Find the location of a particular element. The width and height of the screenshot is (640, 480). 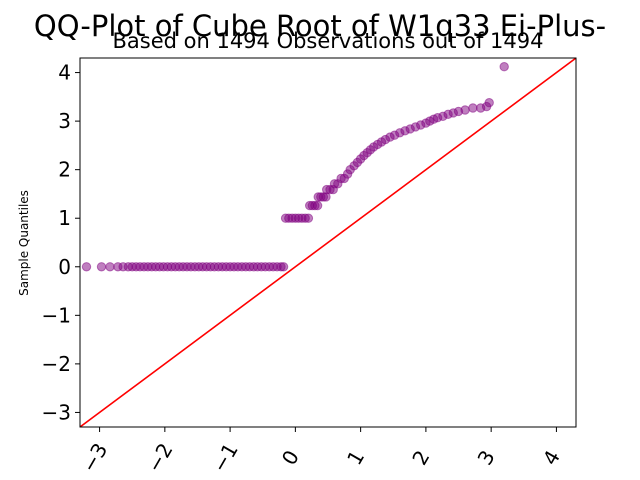

chart-subtitle: Based on 1494 Observations out of 1494 is located at coordinates (327, 41).